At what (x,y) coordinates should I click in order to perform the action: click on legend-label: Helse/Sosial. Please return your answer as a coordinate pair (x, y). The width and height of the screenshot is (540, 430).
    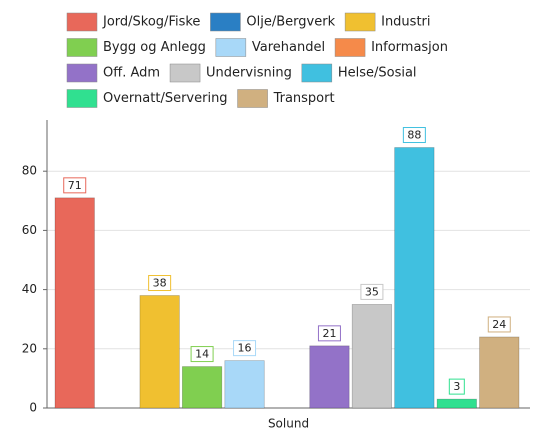
    Looking at the image, I should click on (377, 73).